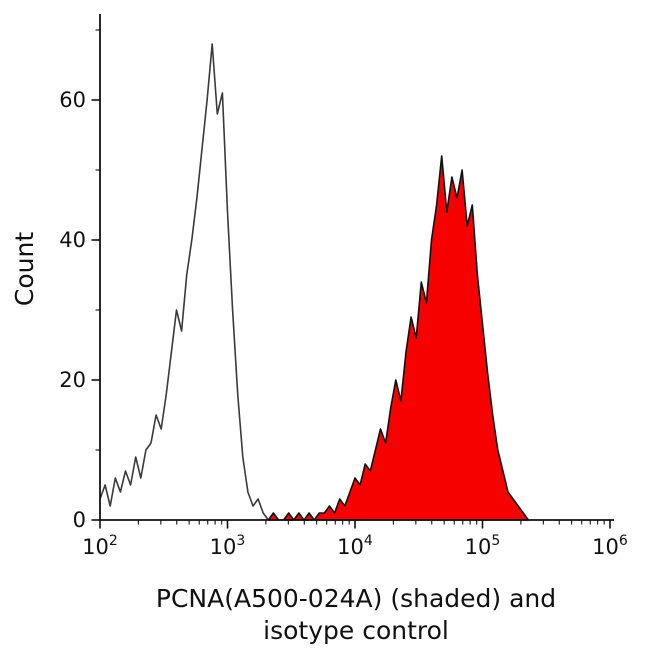 Image resolution: width=650 pixels, height=648 pixels. Describe the element at coordinates (72, 240) in the screenshot. I see `y-axis-tick-label: 40` at that location.